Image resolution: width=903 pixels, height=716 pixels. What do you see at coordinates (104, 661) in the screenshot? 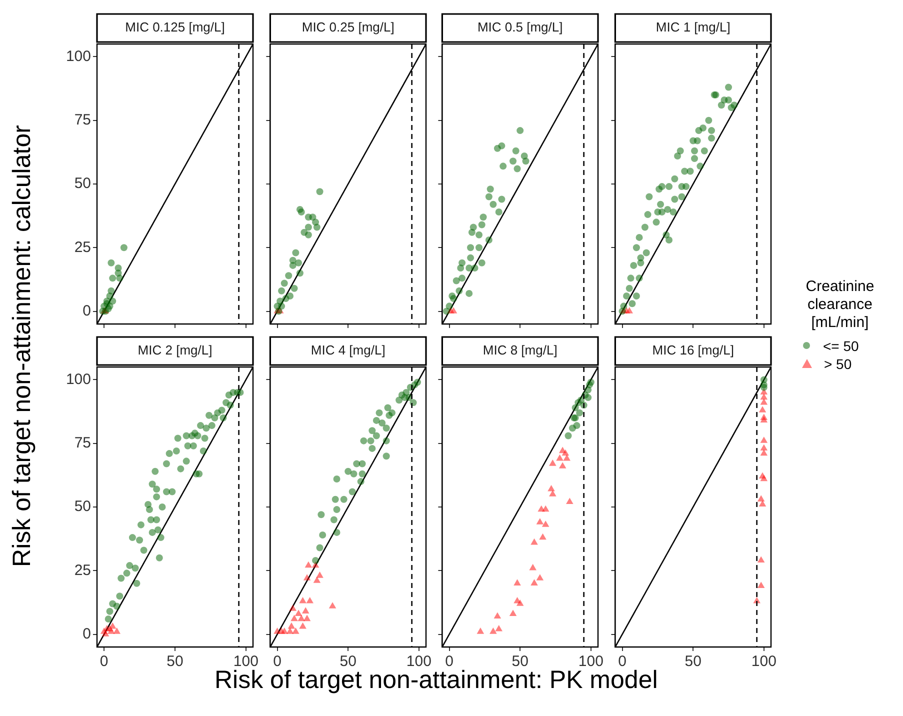
I see `x-tick-label: 0` at bounding box center [104, 661].